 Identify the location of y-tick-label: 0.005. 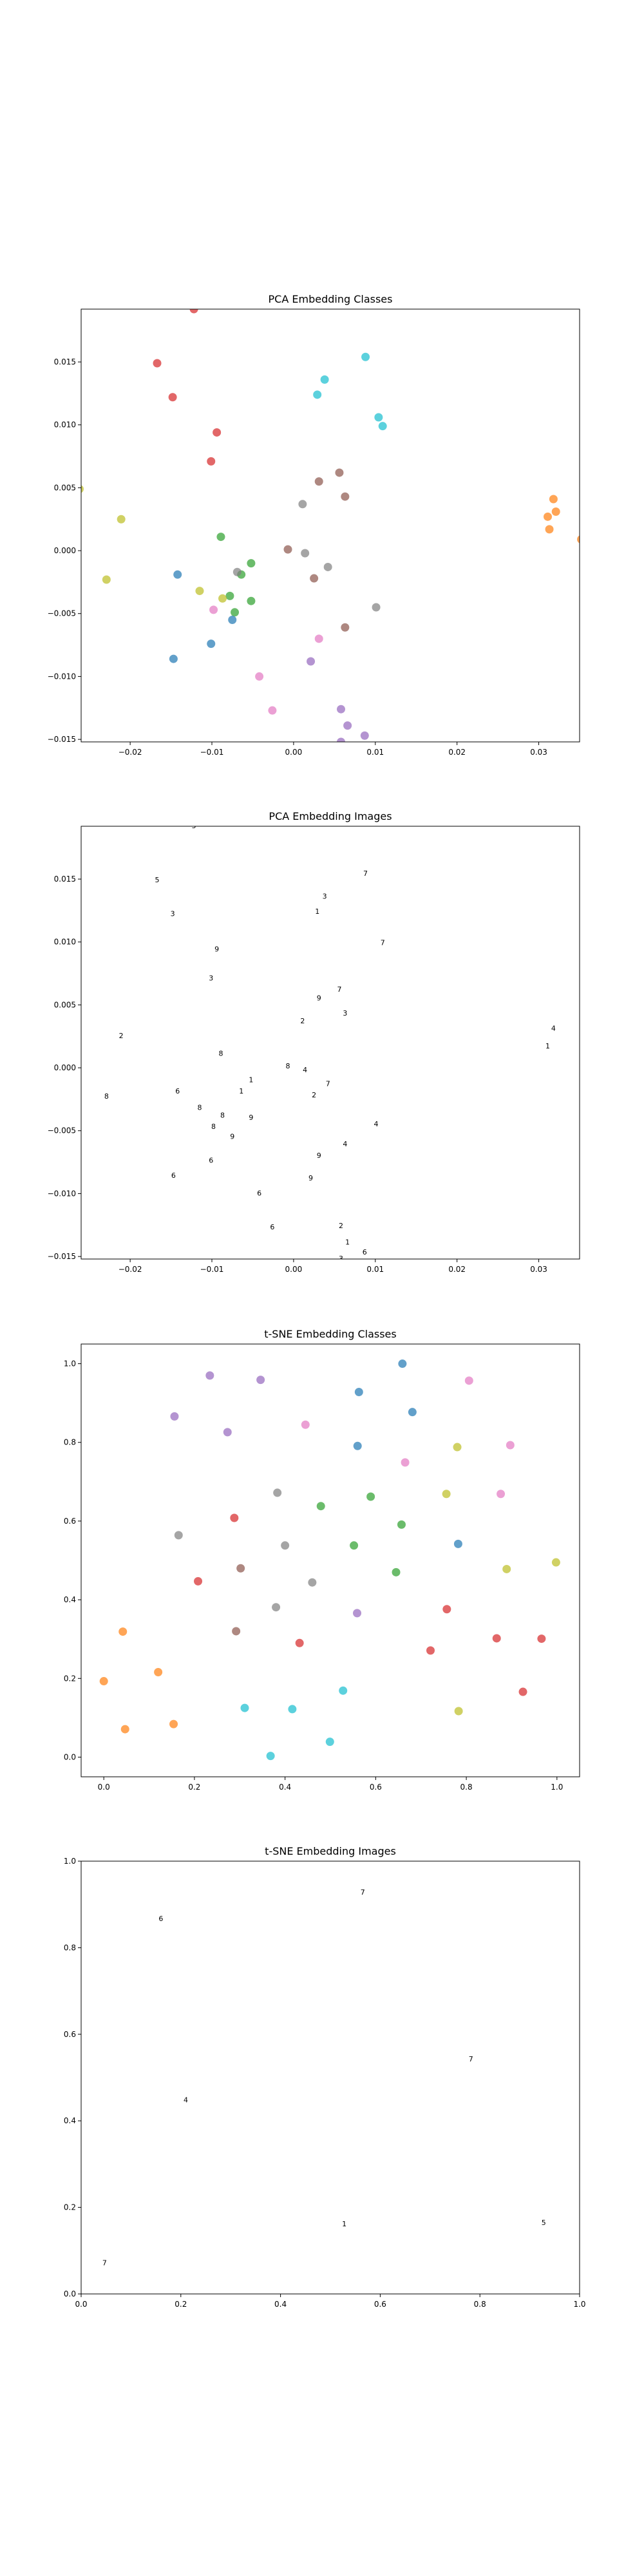
(65, 487).